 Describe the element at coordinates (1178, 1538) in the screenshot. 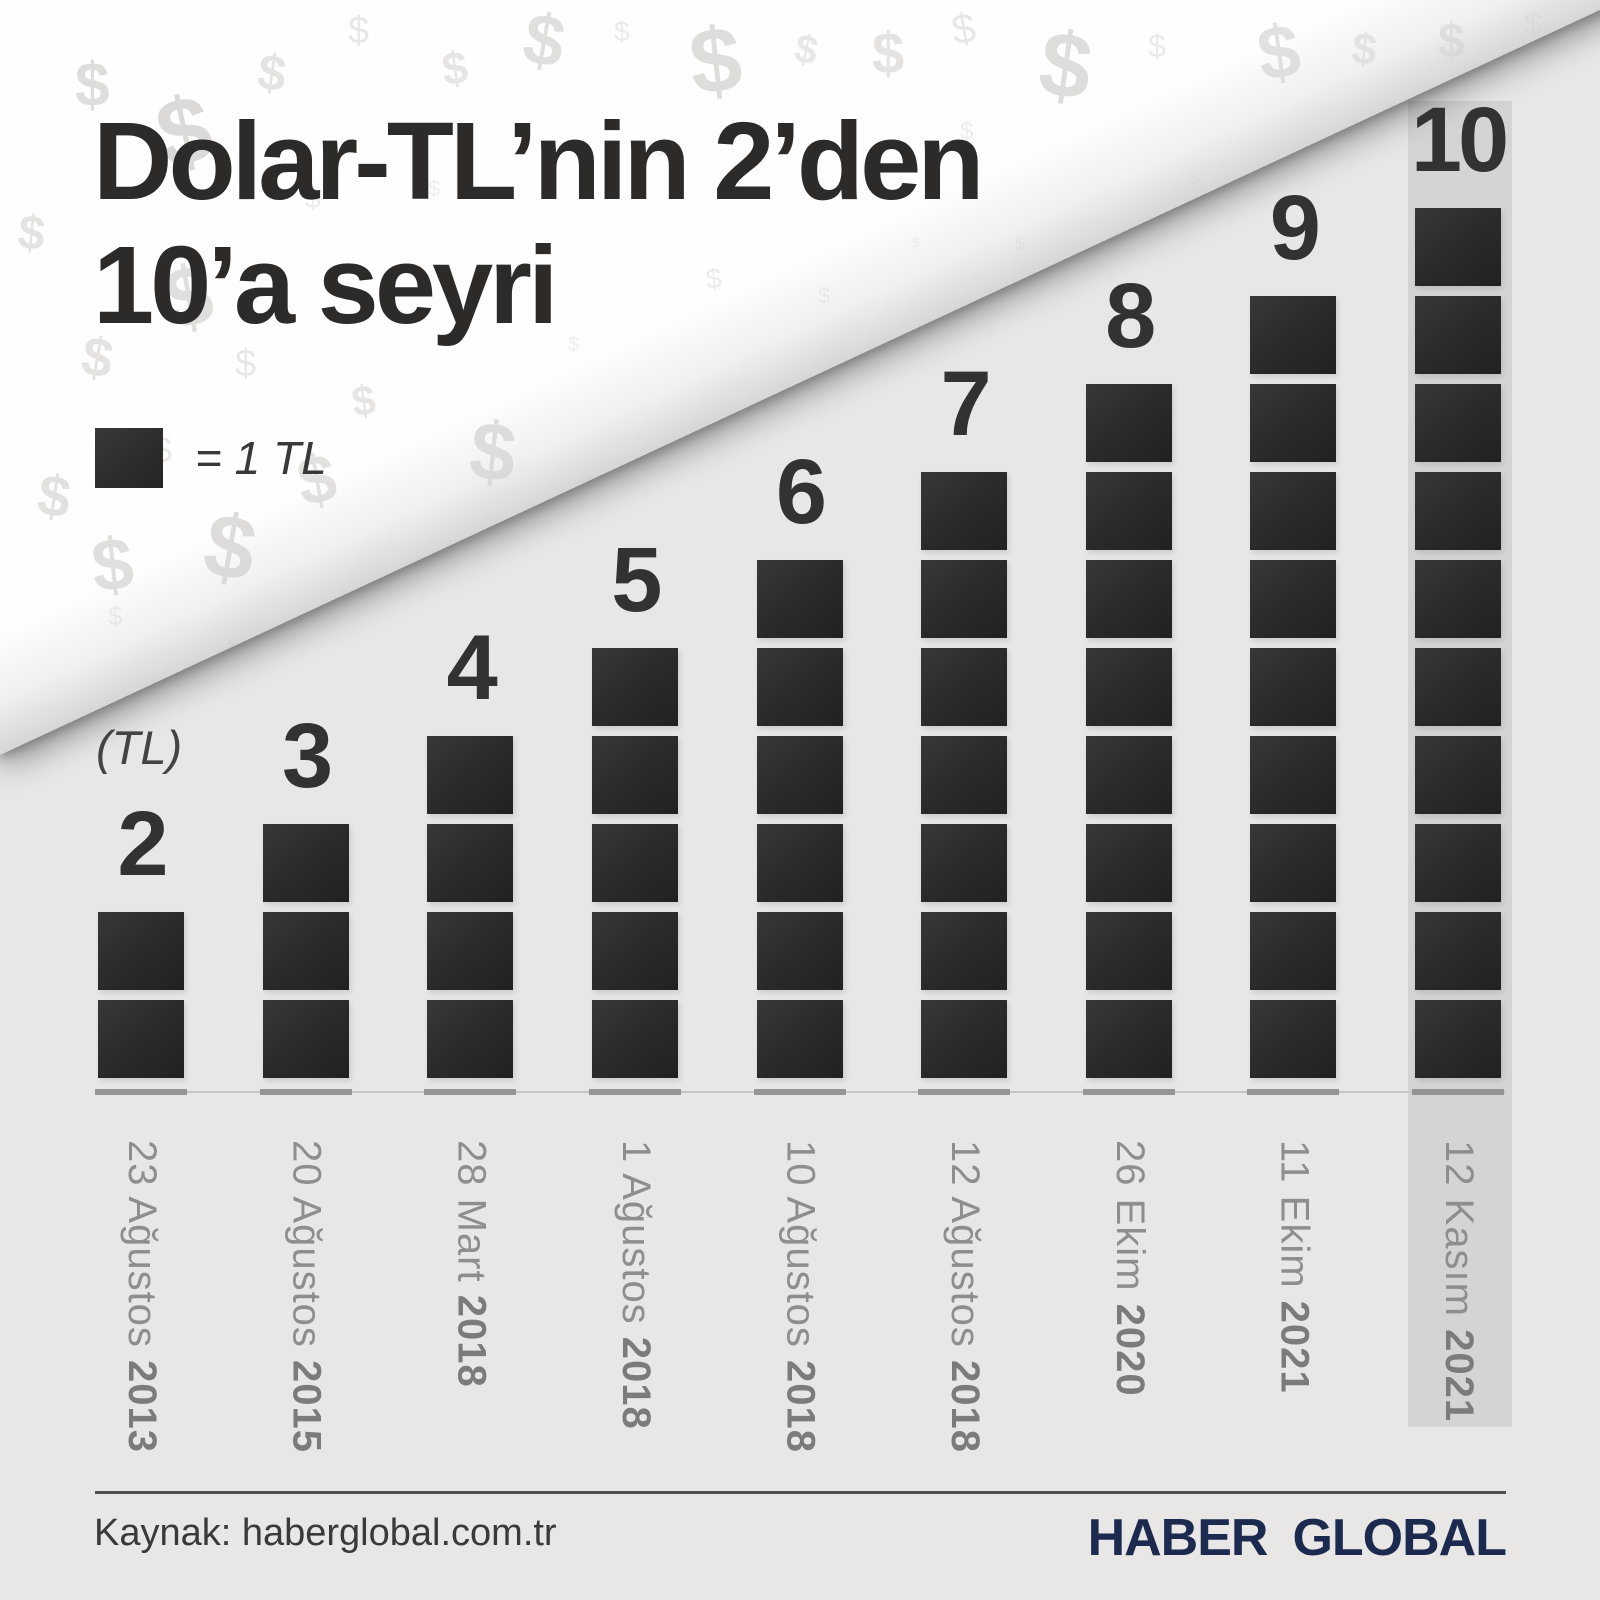

I see `logo-haber: HABER` at that location.